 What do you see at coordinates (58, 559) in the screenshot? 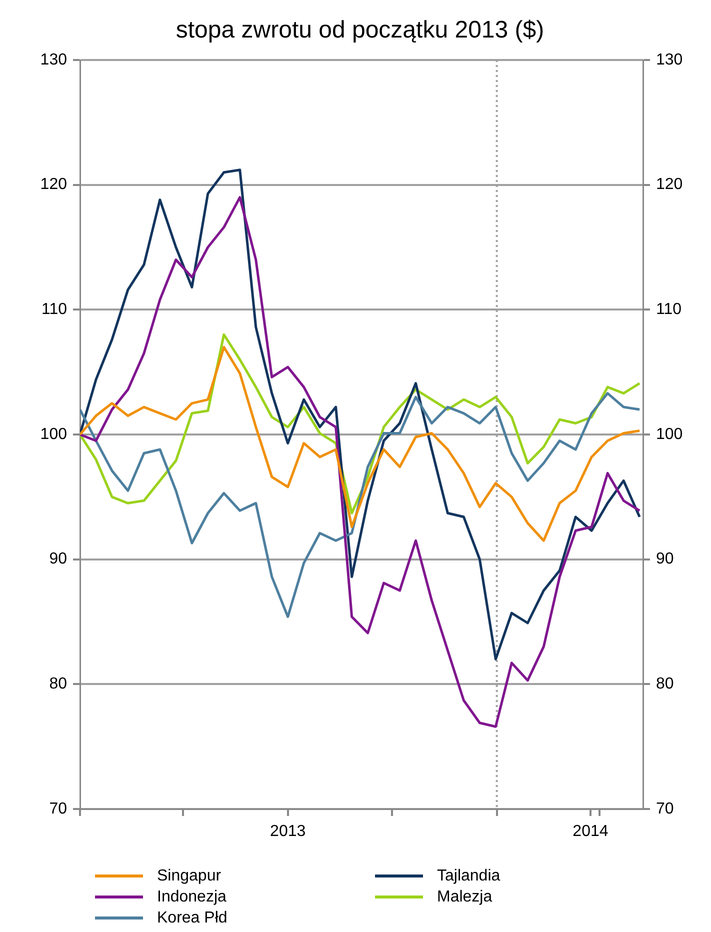
I see `y-tick-label: 90` at bounding box center [58, 559].